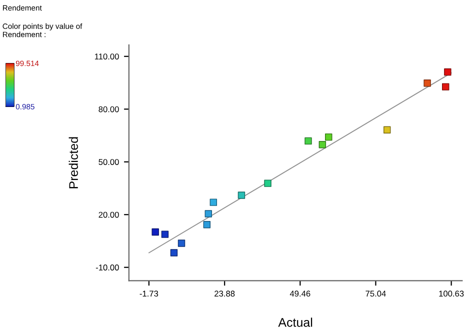 The image size is (474, 333). Describe the element at coordinates (108, 162) in the screenshot. I see `y-tick-label: 50.00` at that location.